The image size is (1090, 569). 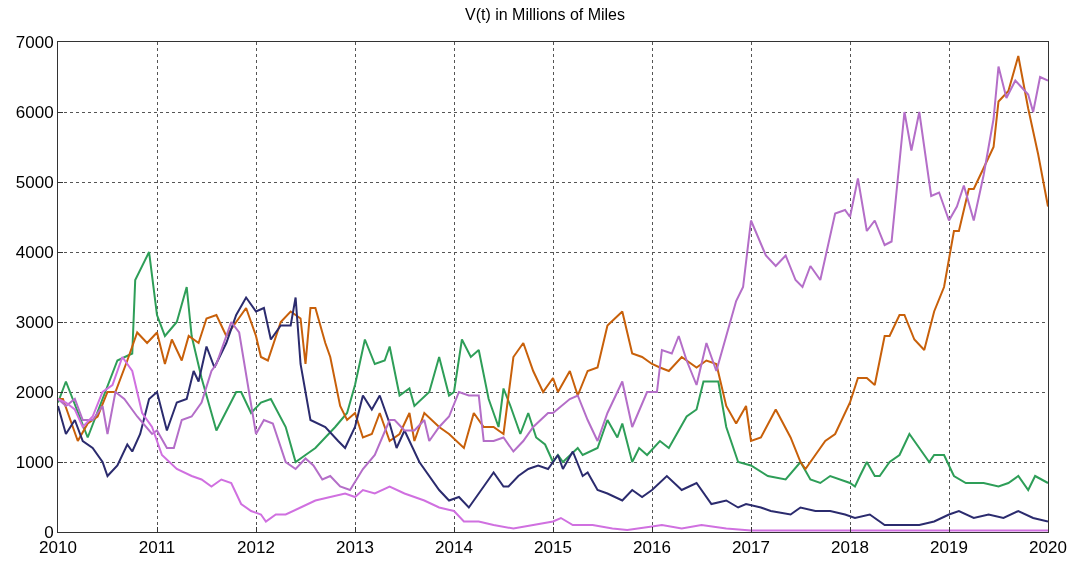 I want to click on x-tick-label: 2015, so click(x=553, y=548).